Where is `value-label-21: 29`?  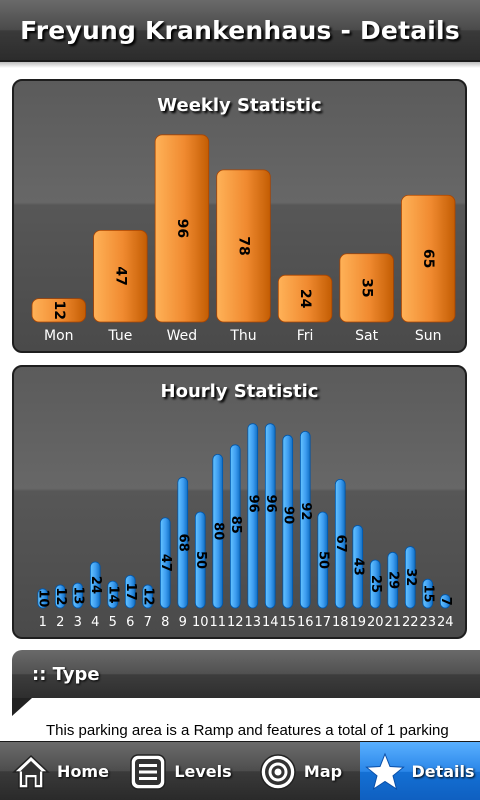 value-label-21: 29 is located at coordinates (392, 580).